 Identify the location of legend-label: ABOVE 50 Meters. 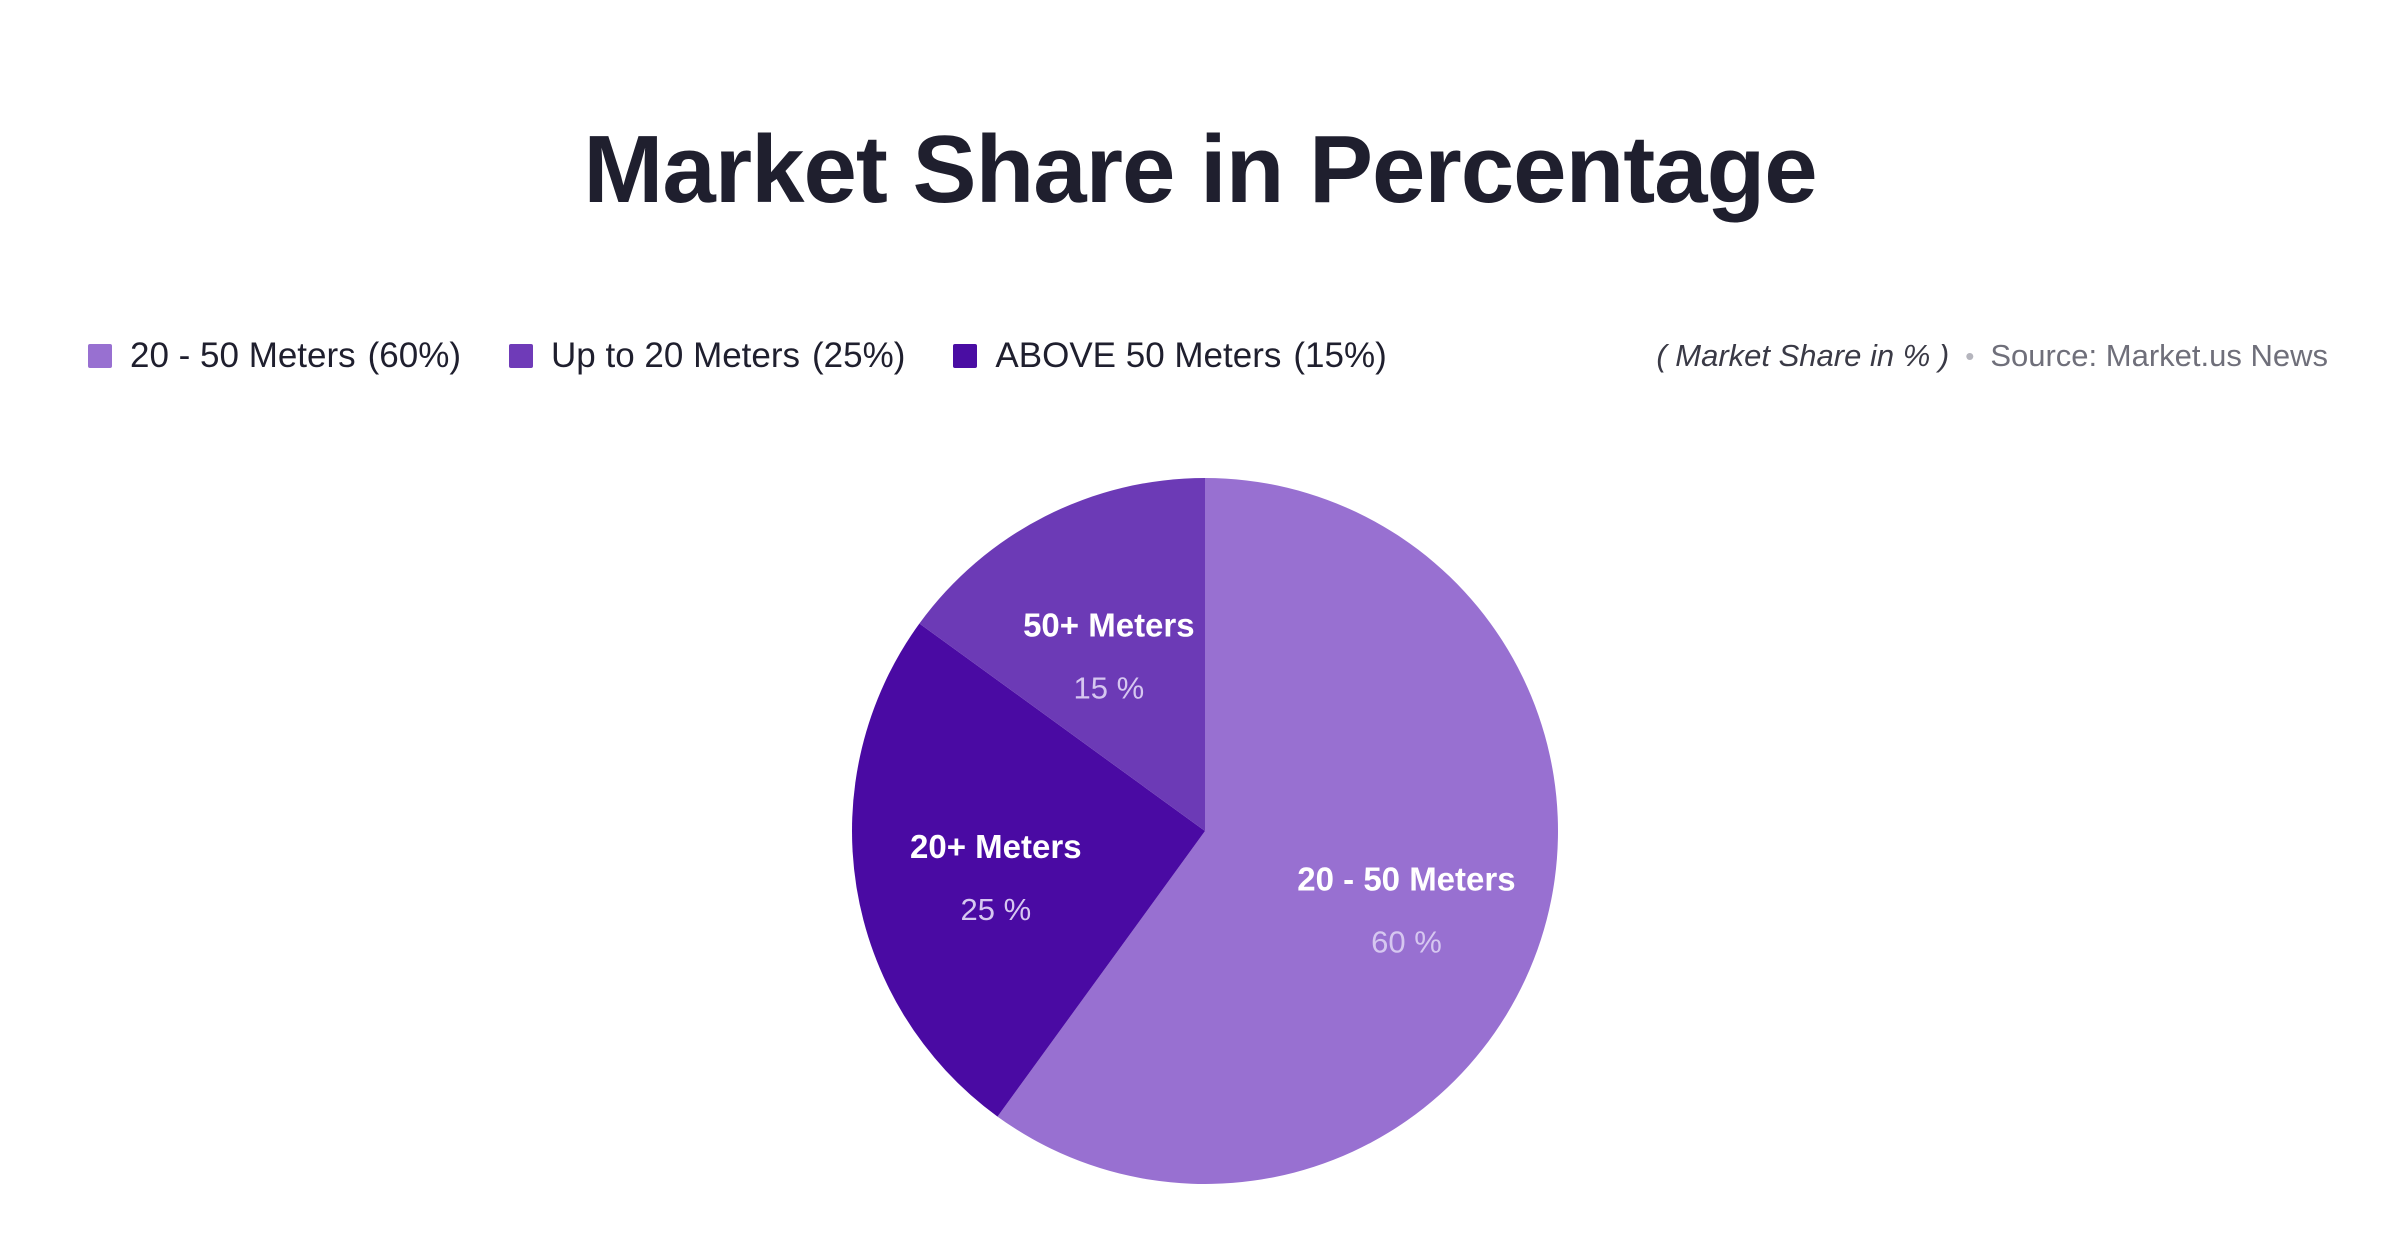
(1138, 355).